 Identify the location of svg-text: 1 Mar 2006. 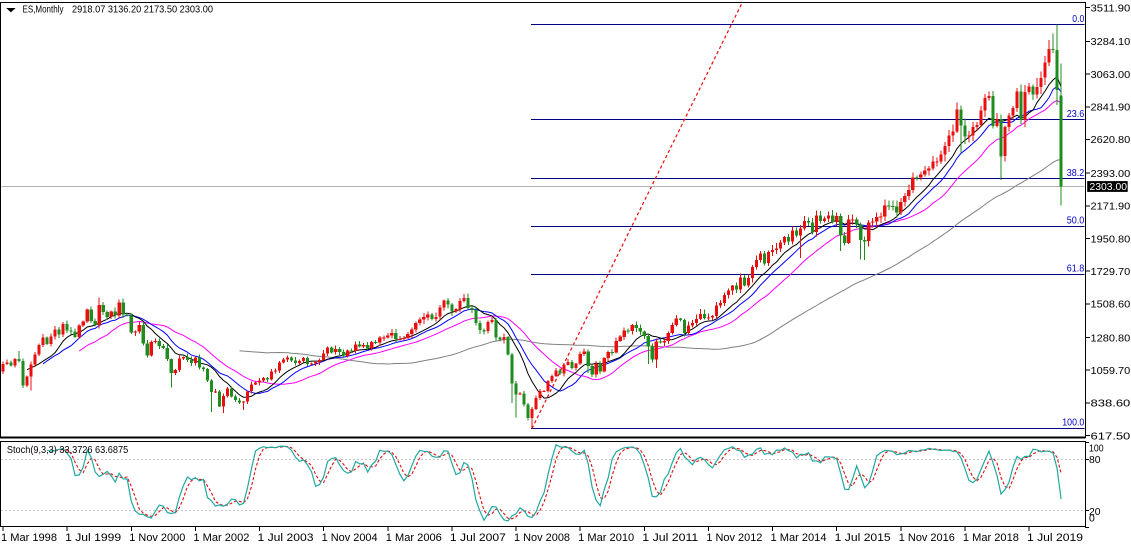
(414, 538).